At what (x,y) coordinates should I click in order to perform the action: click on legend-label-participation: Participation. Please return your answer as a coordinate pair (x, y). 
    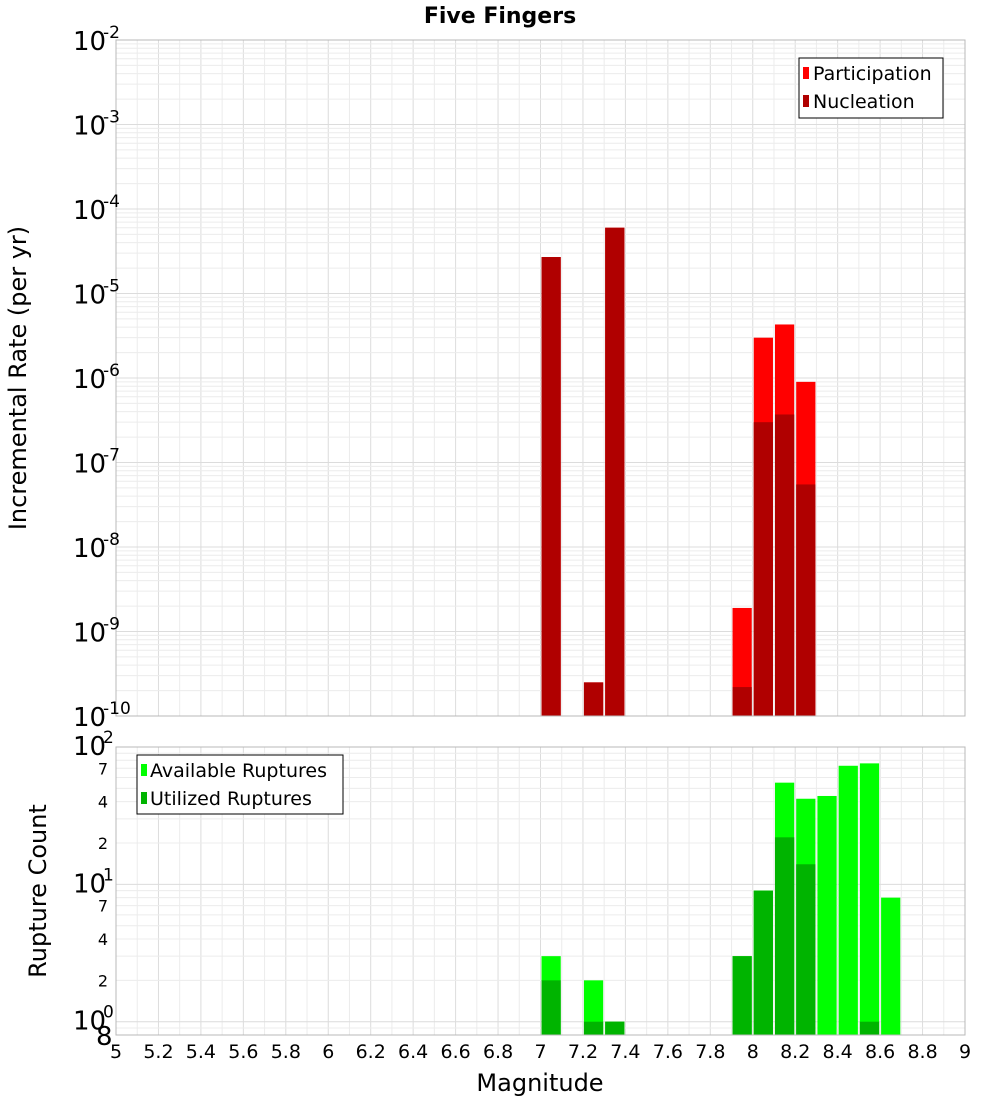
    Looking at the image, I should click on (872, 74).